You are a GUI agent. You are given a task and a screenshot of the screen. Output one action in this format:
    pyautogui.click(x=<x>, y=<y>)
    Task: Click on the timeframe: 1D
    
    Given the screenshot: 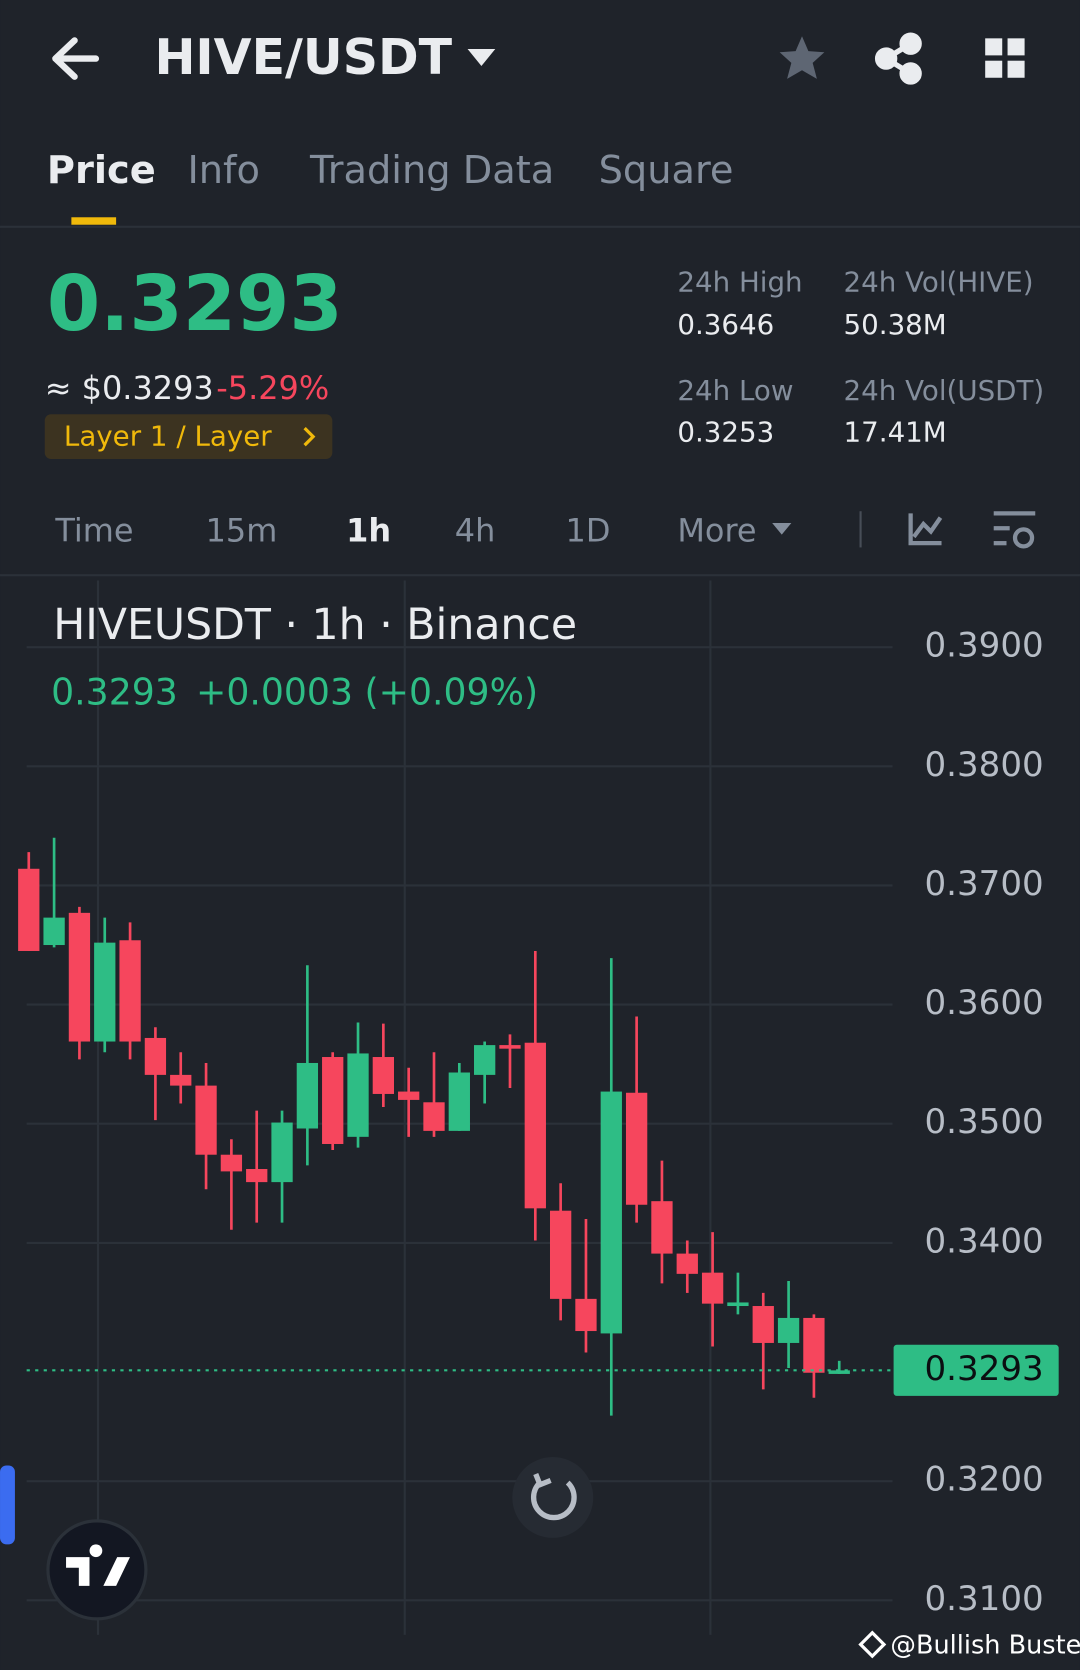 What is the action you would take?
    pyautogui.click(x=588, y=531)
    